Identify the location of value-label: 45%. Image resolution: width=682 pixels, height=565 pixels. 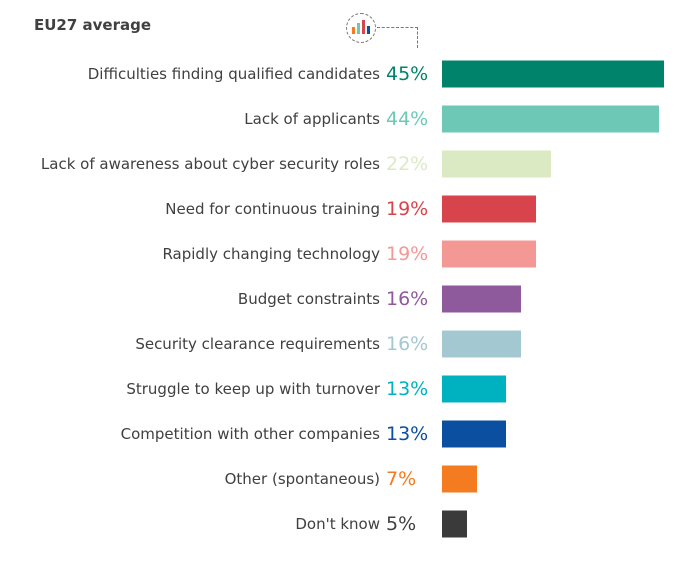
(407, 74).